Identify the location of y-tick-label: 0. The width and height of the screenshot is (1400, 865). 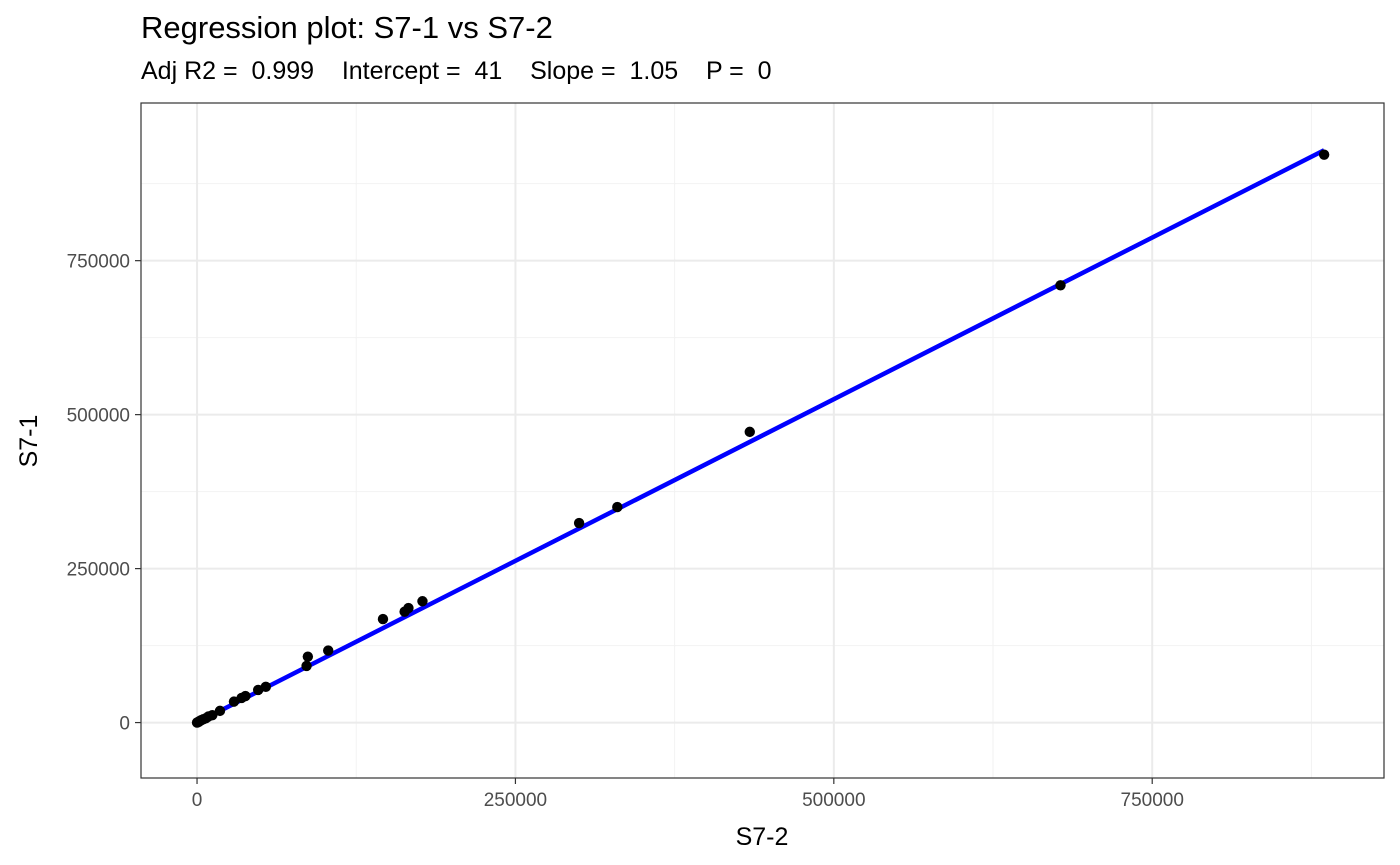
(124, 724).